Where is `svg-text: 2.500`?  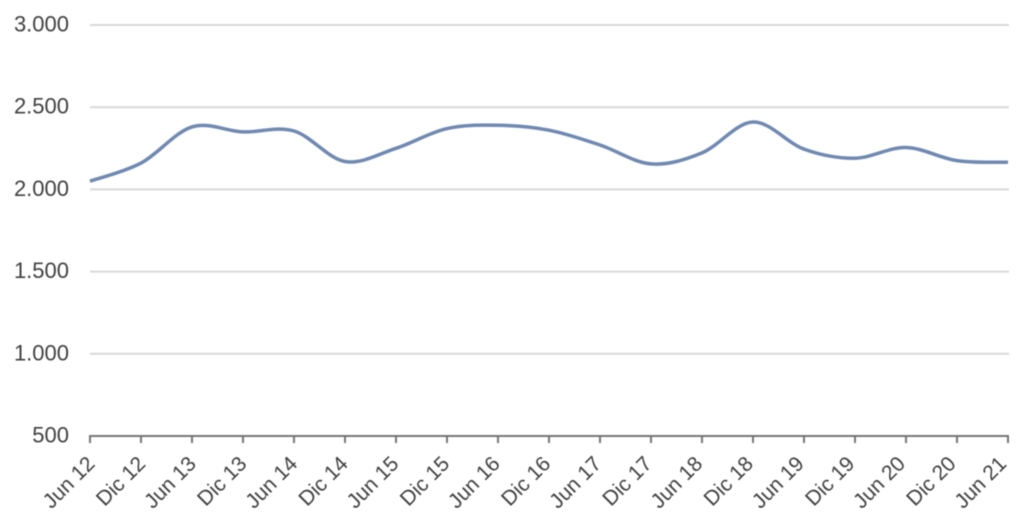
svg-text: 2.500 is located at coordinates (41, 106).